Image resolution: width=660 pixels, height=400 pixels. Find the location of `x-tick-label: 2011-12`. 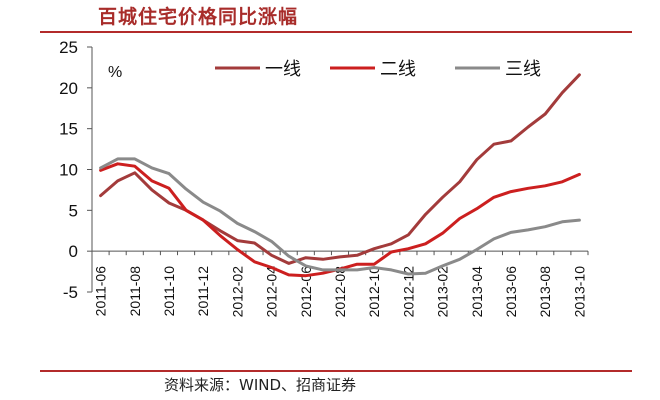

x-tick-label: 2011-12 is located at coordinates (203, 291).